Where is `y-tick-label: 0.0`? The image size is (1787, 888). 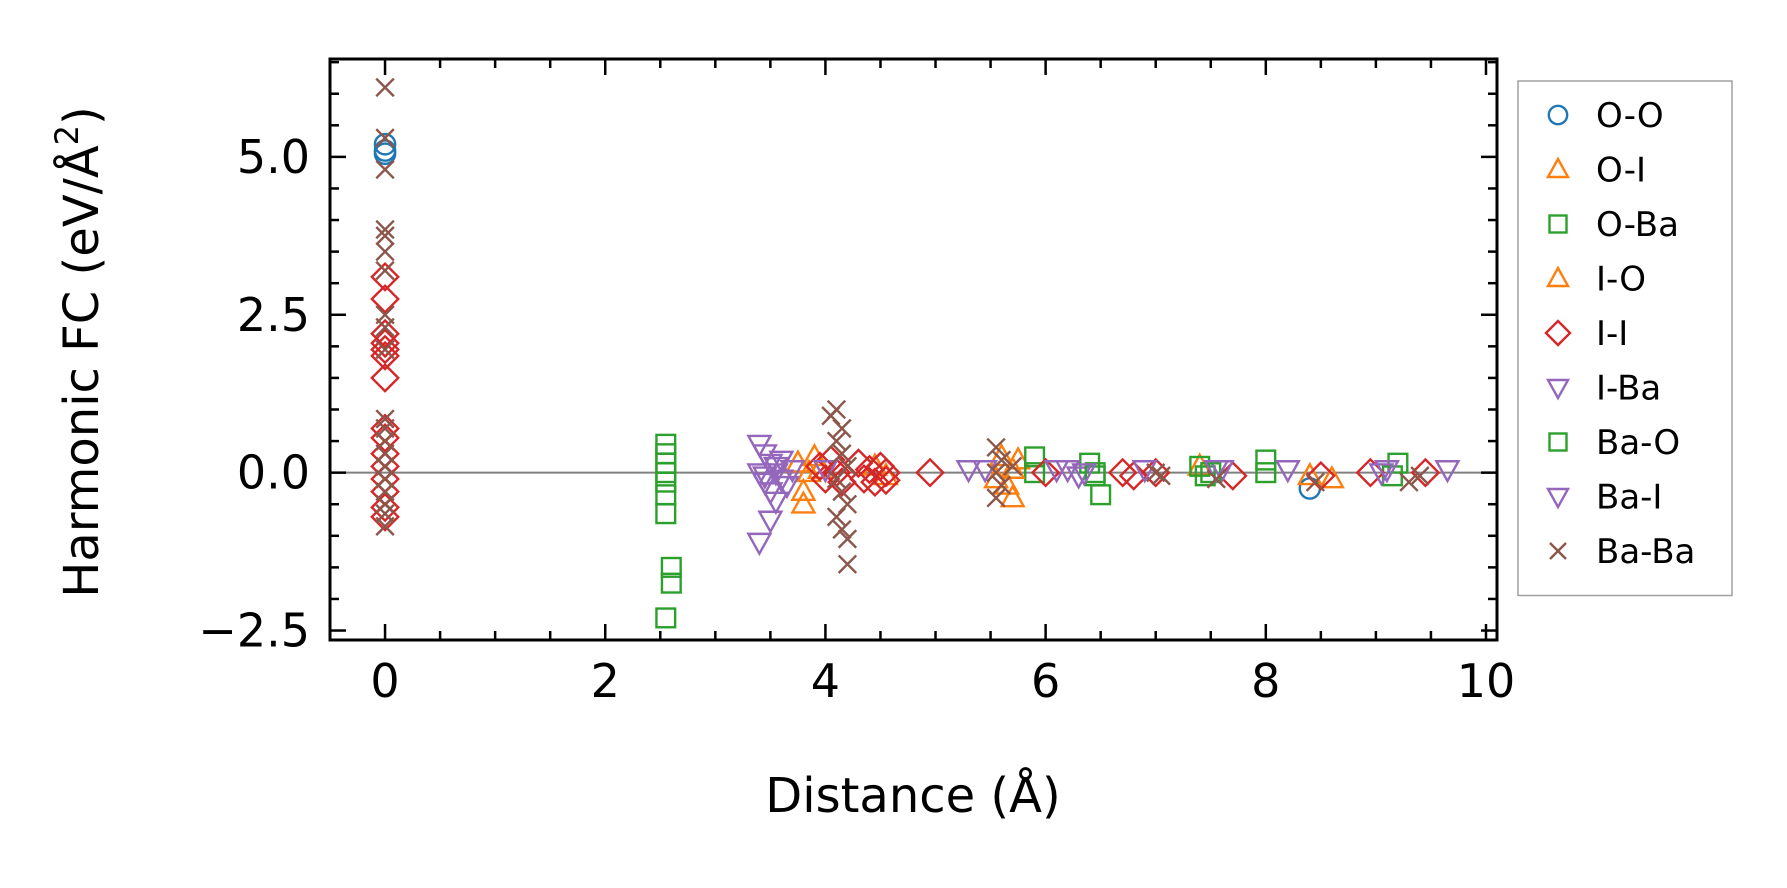
y-tick-label: 0.0 is located at coordinates (273, 473).